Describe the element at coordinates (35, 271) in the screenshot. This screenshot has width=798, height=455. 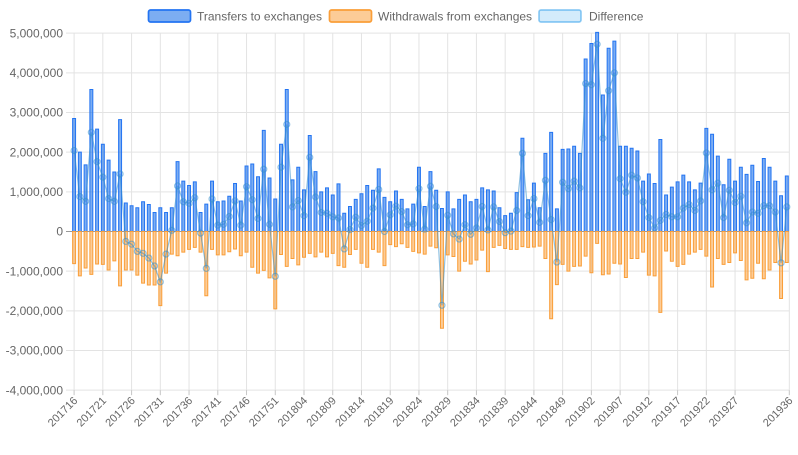
I see `svg-text: -1,000,000` at that location.